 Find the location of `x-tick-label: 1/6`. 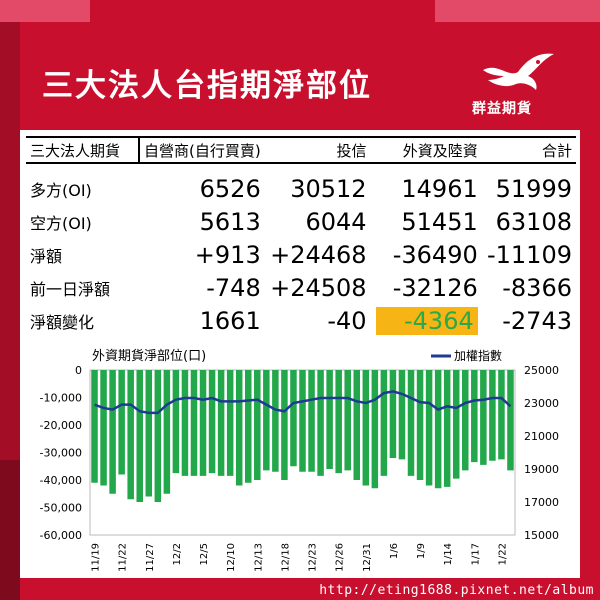

x-tick-label: 1/6 is located at coordinates (394, 551).